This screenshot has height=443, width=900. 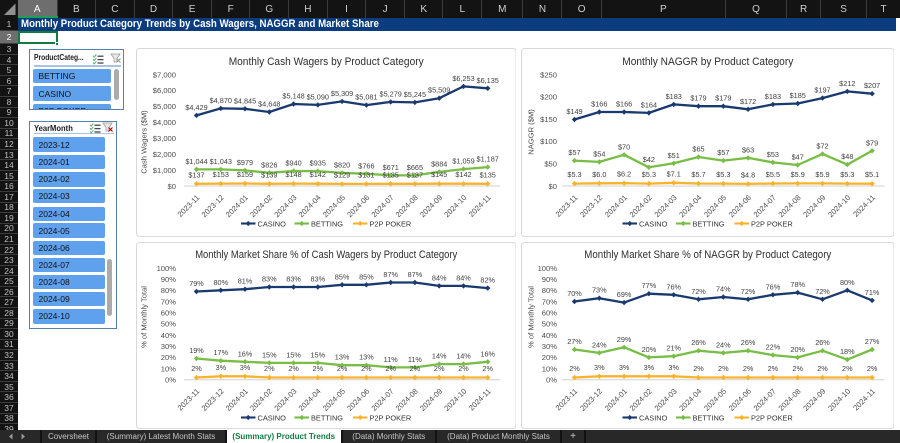 What do you see at coordinates (341, 93) in the screenshot?
I see `svg-text: $5,309` at bounding box center [341, 93].